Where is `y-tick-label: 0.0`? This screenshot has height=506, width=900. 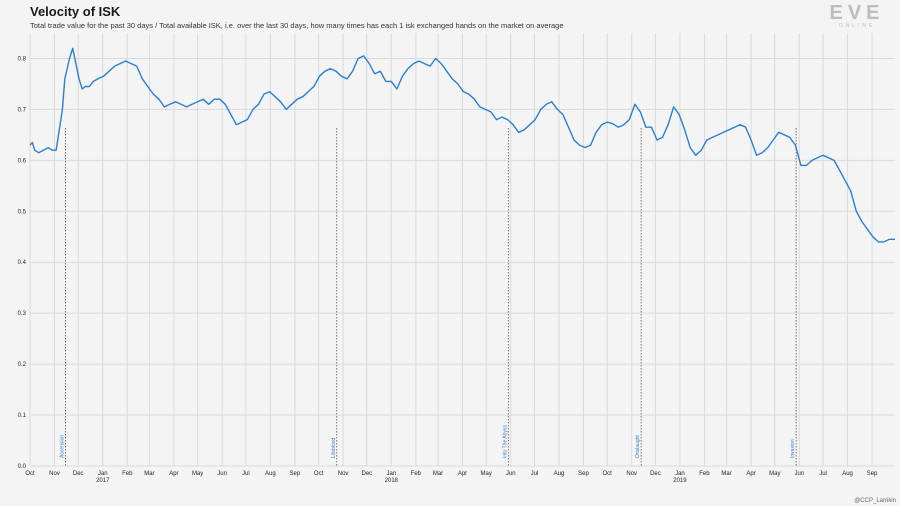 y-tick-label: 0.0 is located at coordinates (22, 467).